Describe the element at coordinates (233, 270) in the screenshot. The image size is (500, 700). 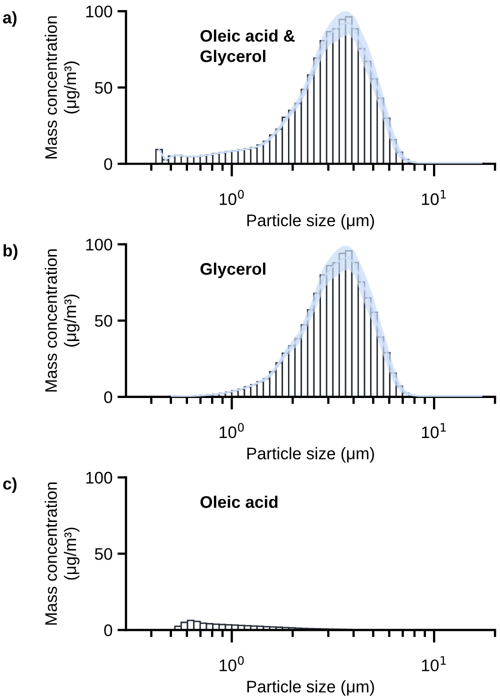
I see `annotation: Glycerol` at that location.